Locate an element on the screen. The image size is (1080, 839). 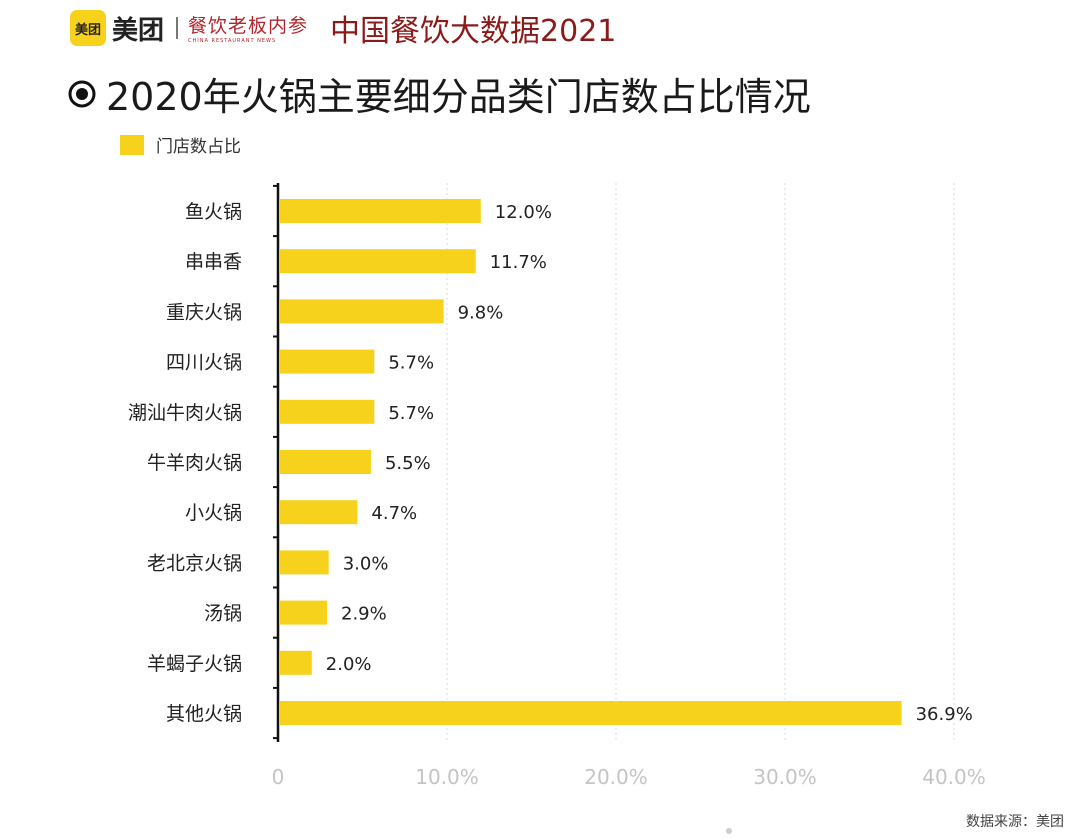
x-tick-label: 20.0% is located at coordinates (616, 777).